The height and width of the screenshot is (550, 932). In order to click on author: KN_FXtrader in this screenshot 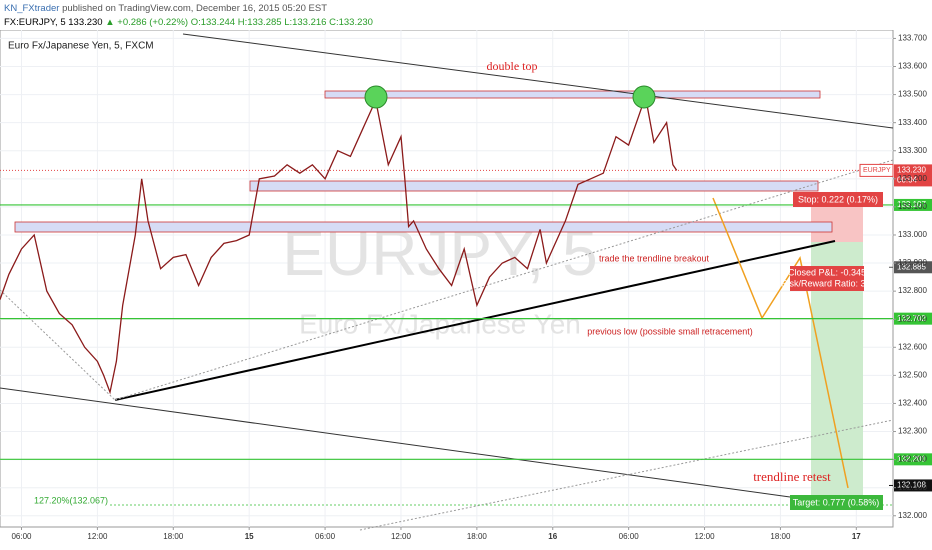, I will do `click(32, 8)`.